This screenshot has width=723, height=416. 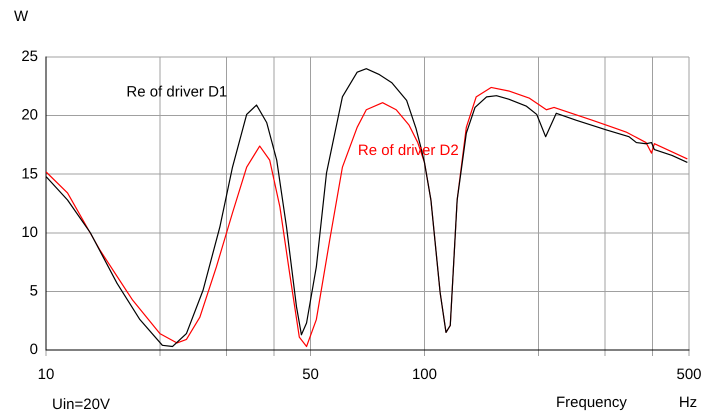 I want to click on y-tick-label: 20, so click(x=29, y=115).